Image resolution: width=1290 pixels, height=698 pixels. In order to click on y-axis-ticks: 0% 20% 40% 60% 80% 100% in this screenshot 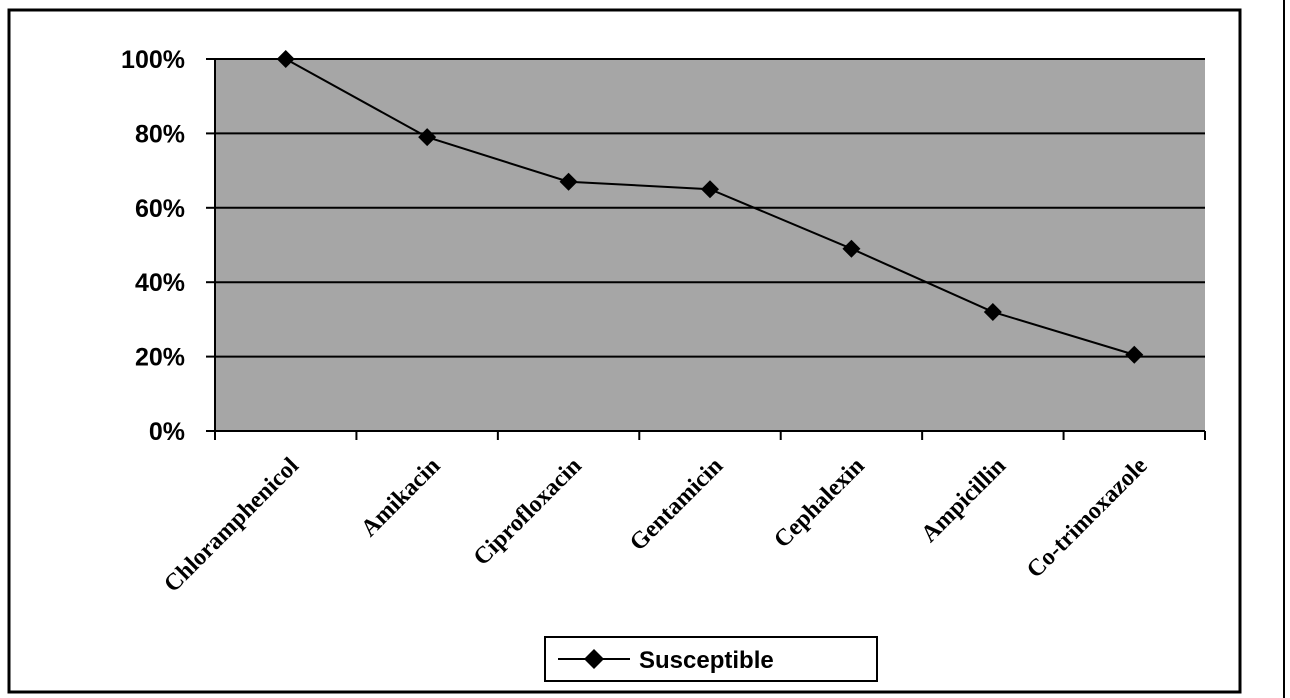, I will do `click(168, 246)`.